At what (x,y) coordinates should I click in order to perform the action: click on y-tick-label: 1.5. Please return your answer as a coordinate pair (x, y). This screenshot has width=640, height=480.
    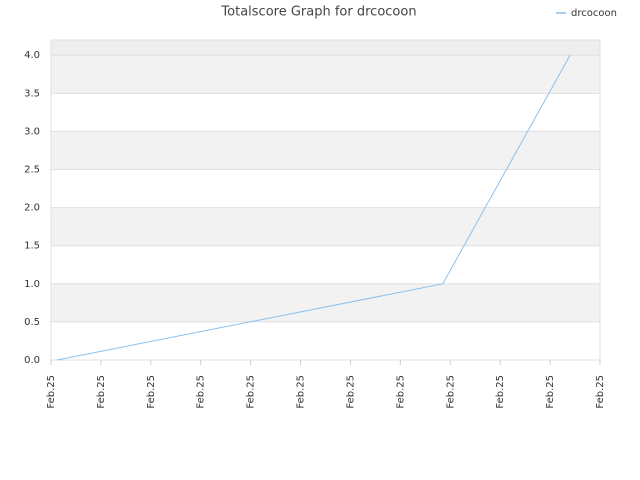
    Looking at the image, I should click on (32, 246).